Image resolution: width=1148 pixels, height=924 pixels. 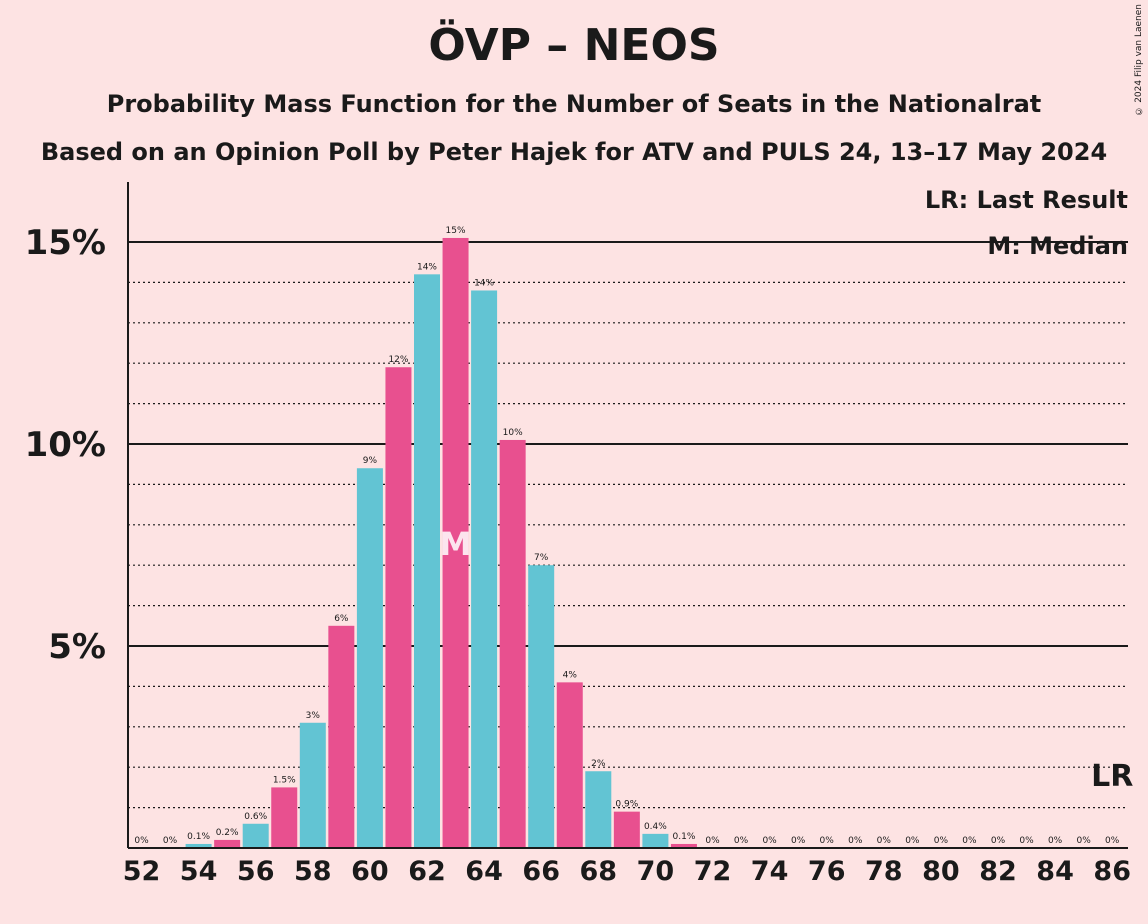 I want to click on bar-value-label: 2%, so click(x=598, y=764).